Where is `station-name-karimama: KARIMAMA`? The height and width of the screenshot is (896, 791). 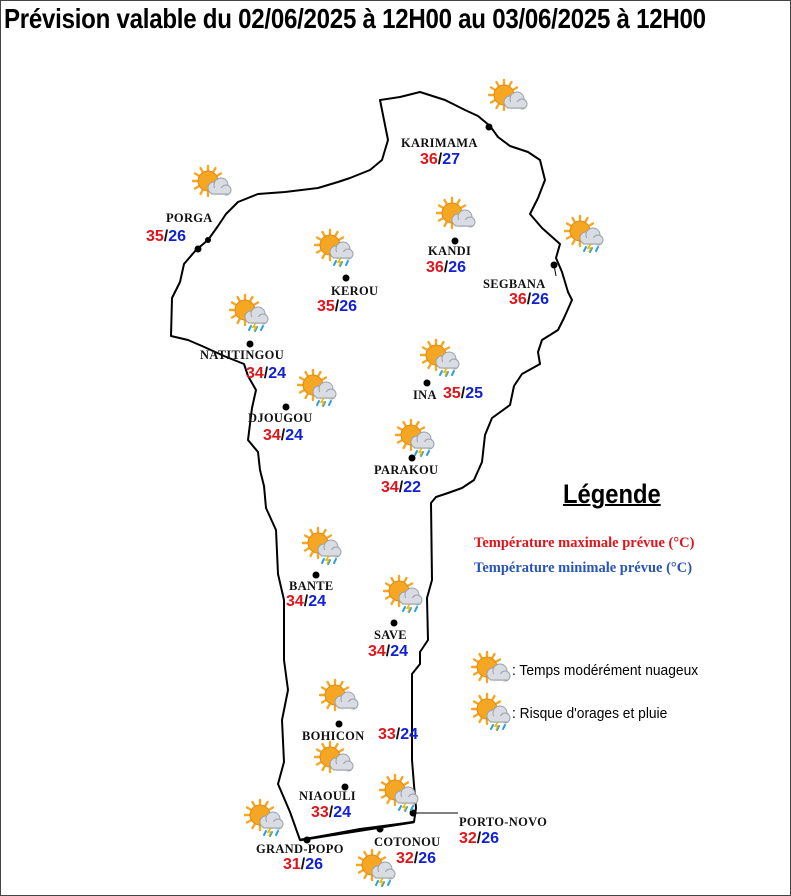 station-name-karimama: KARIMAMA is located at coordinates (439, 143).